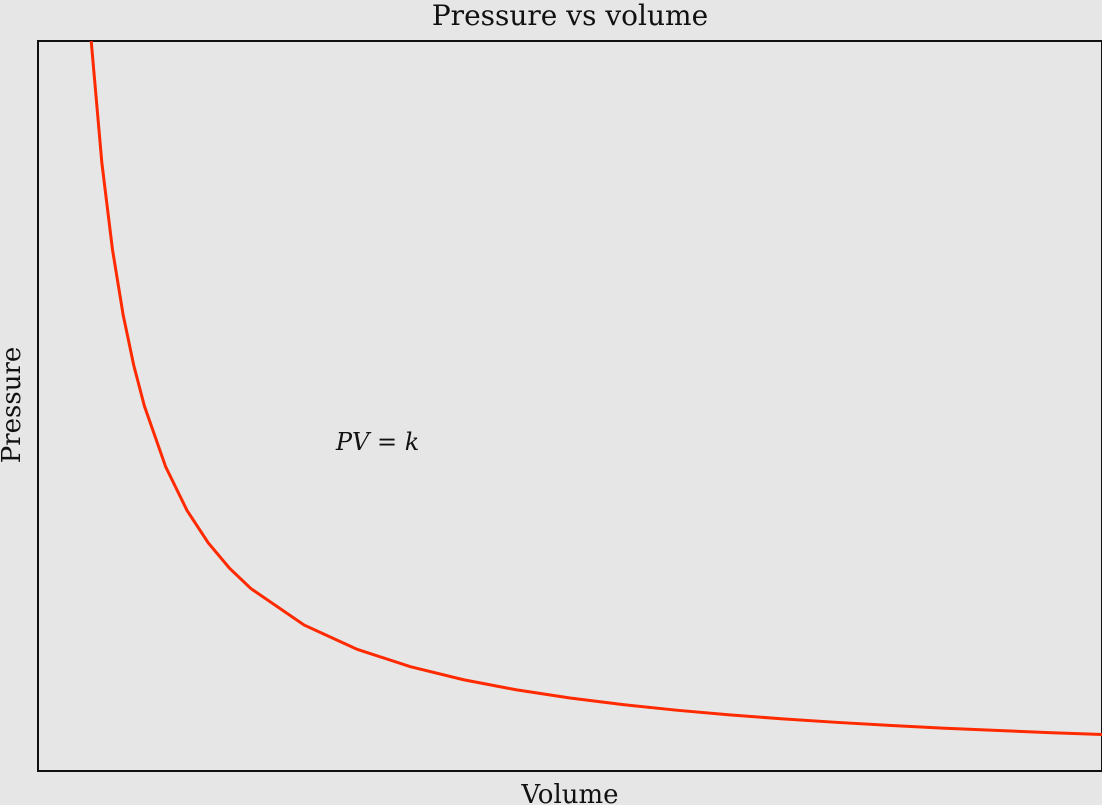 This screenshot has width=1102, height=805. Describe the element at coordinates (377, 442) in the screenshot. I see `annotation-pv-equals-k: PV = k` at that location.